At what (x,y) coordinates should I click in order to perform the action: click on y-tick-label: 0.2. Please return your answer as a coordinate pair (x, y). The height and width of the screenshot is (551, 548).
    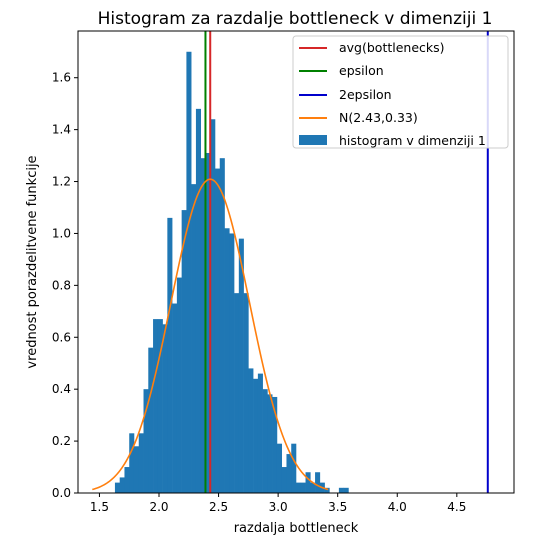
    Looking at the image, I should click on (61, 441).